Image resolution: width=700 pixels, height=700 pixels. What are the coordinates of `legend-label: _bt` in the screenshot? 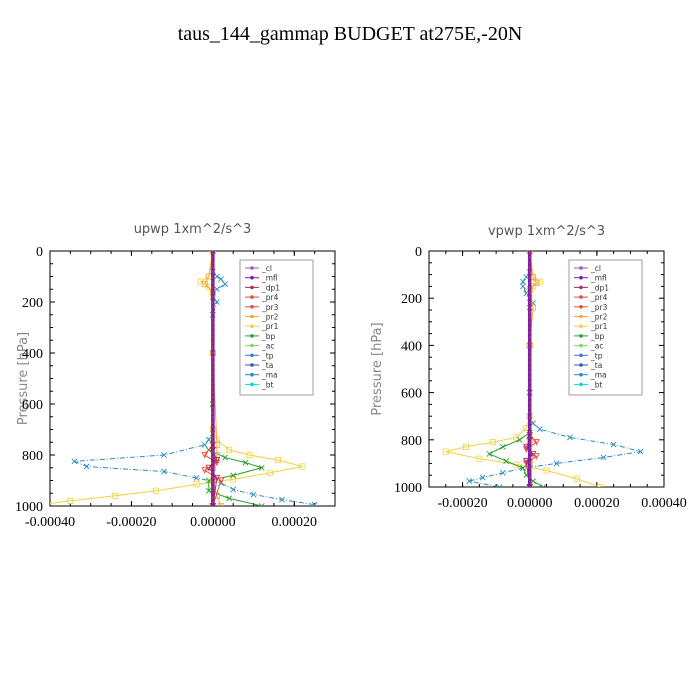 It's located at (596, 384).